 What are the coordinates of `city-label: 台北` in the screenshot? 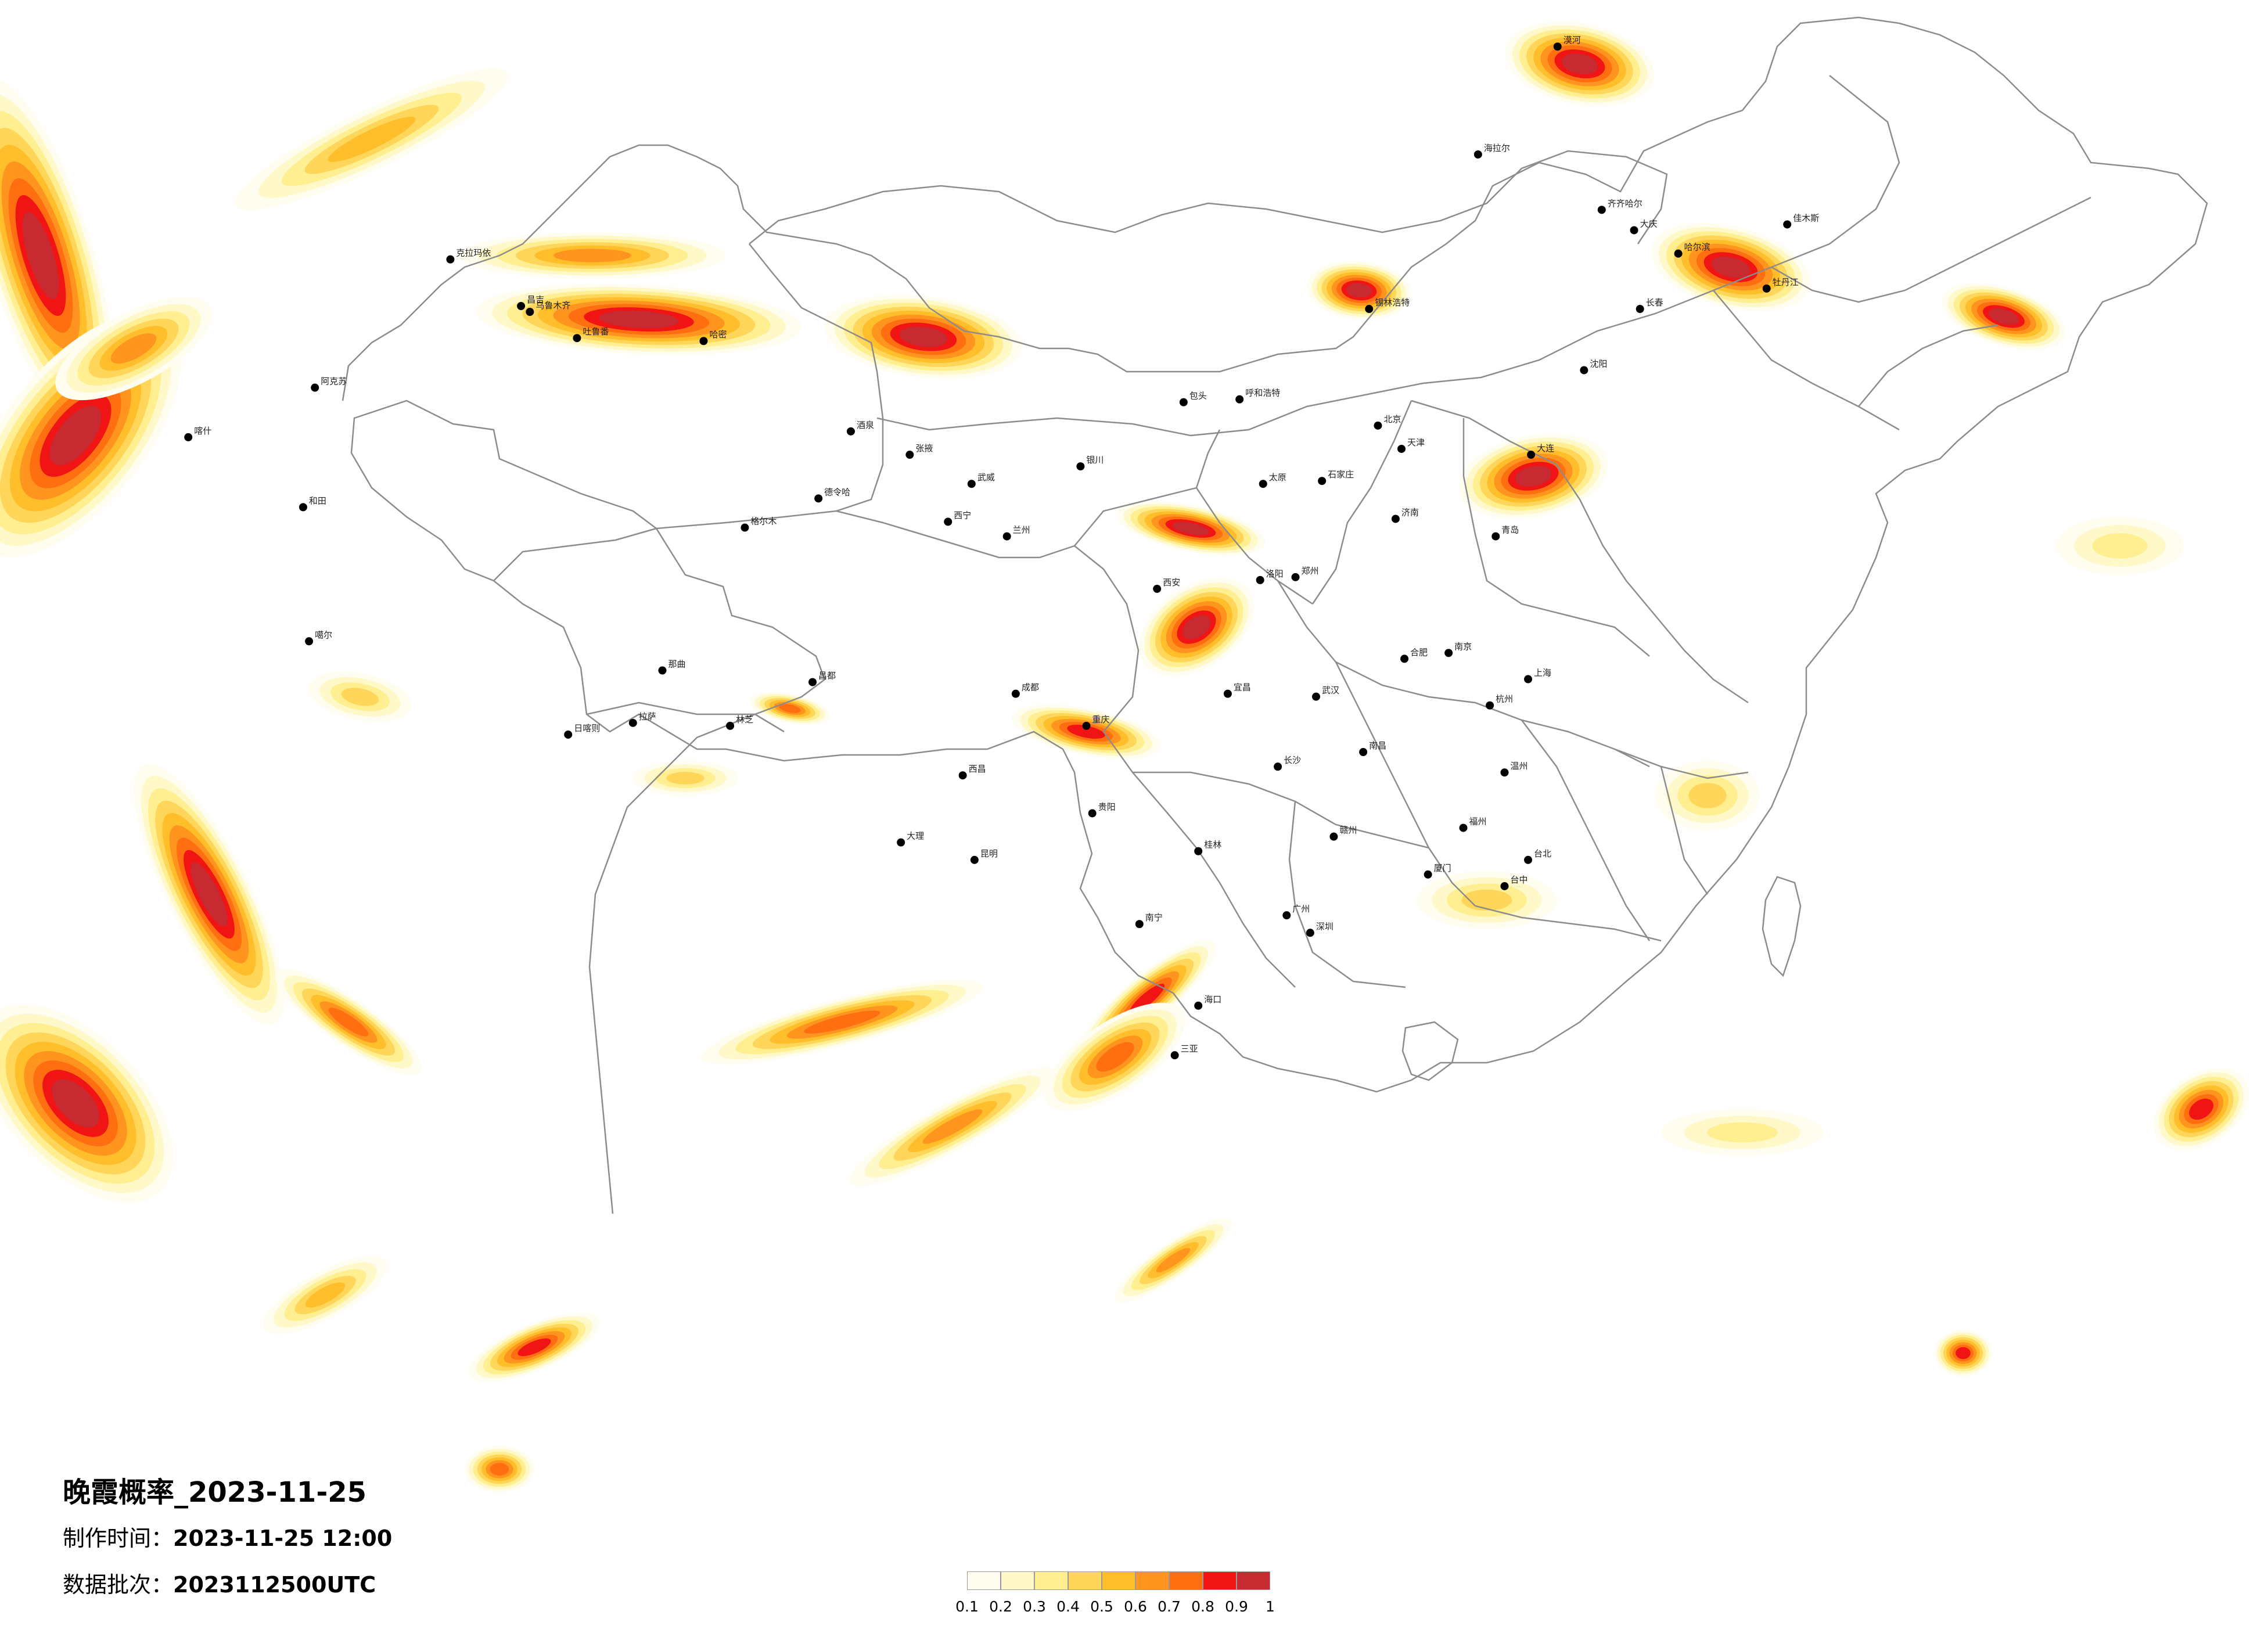 It's located at (1542, 853).